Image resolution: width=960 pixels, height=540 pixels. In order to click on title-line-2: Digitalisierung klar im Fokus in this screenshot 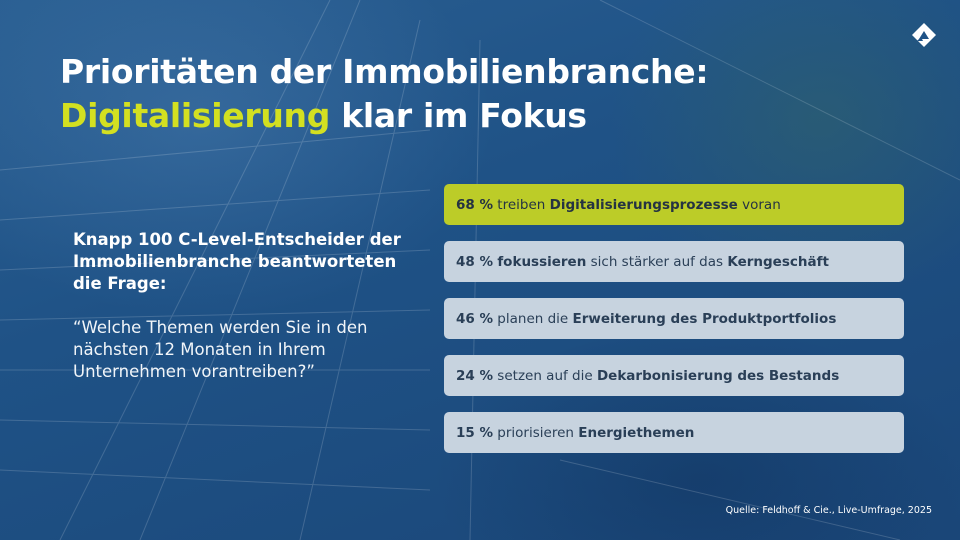, I will do `click(440, 116)`.